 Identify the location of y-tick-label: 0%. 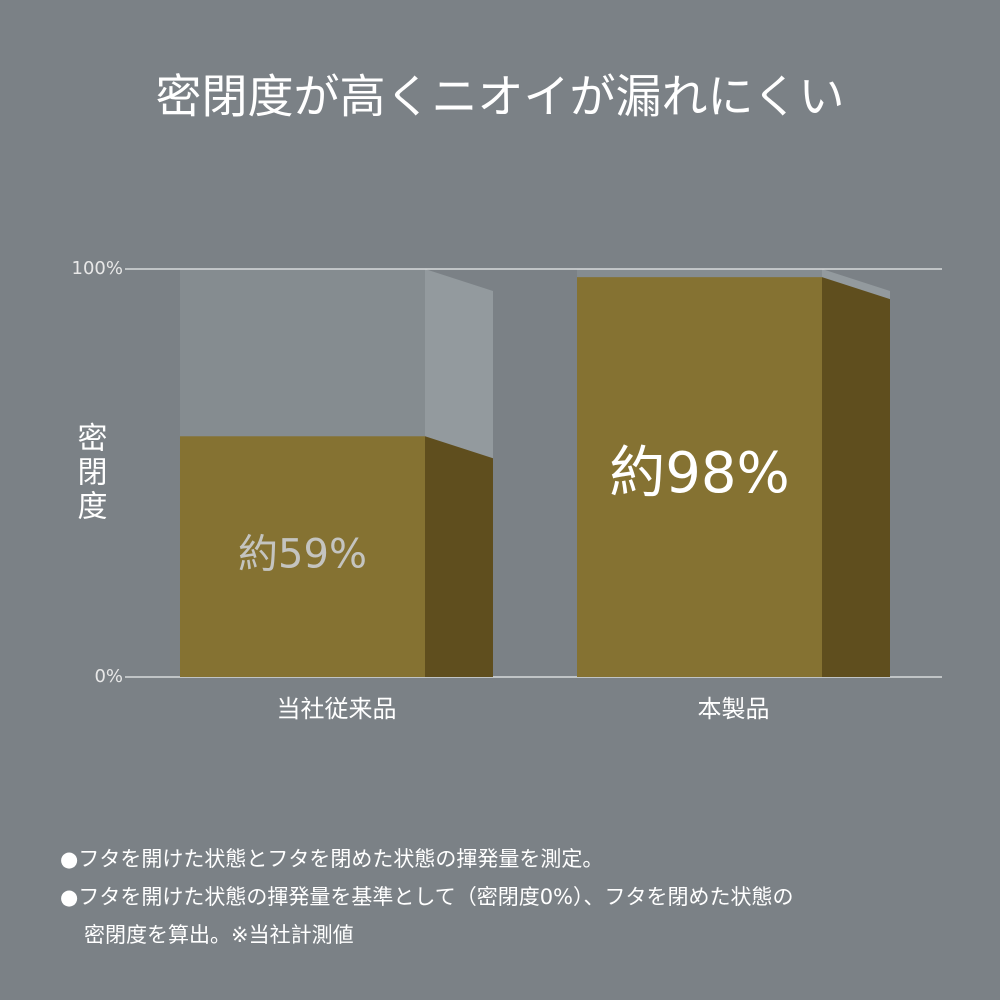
(108, 676).